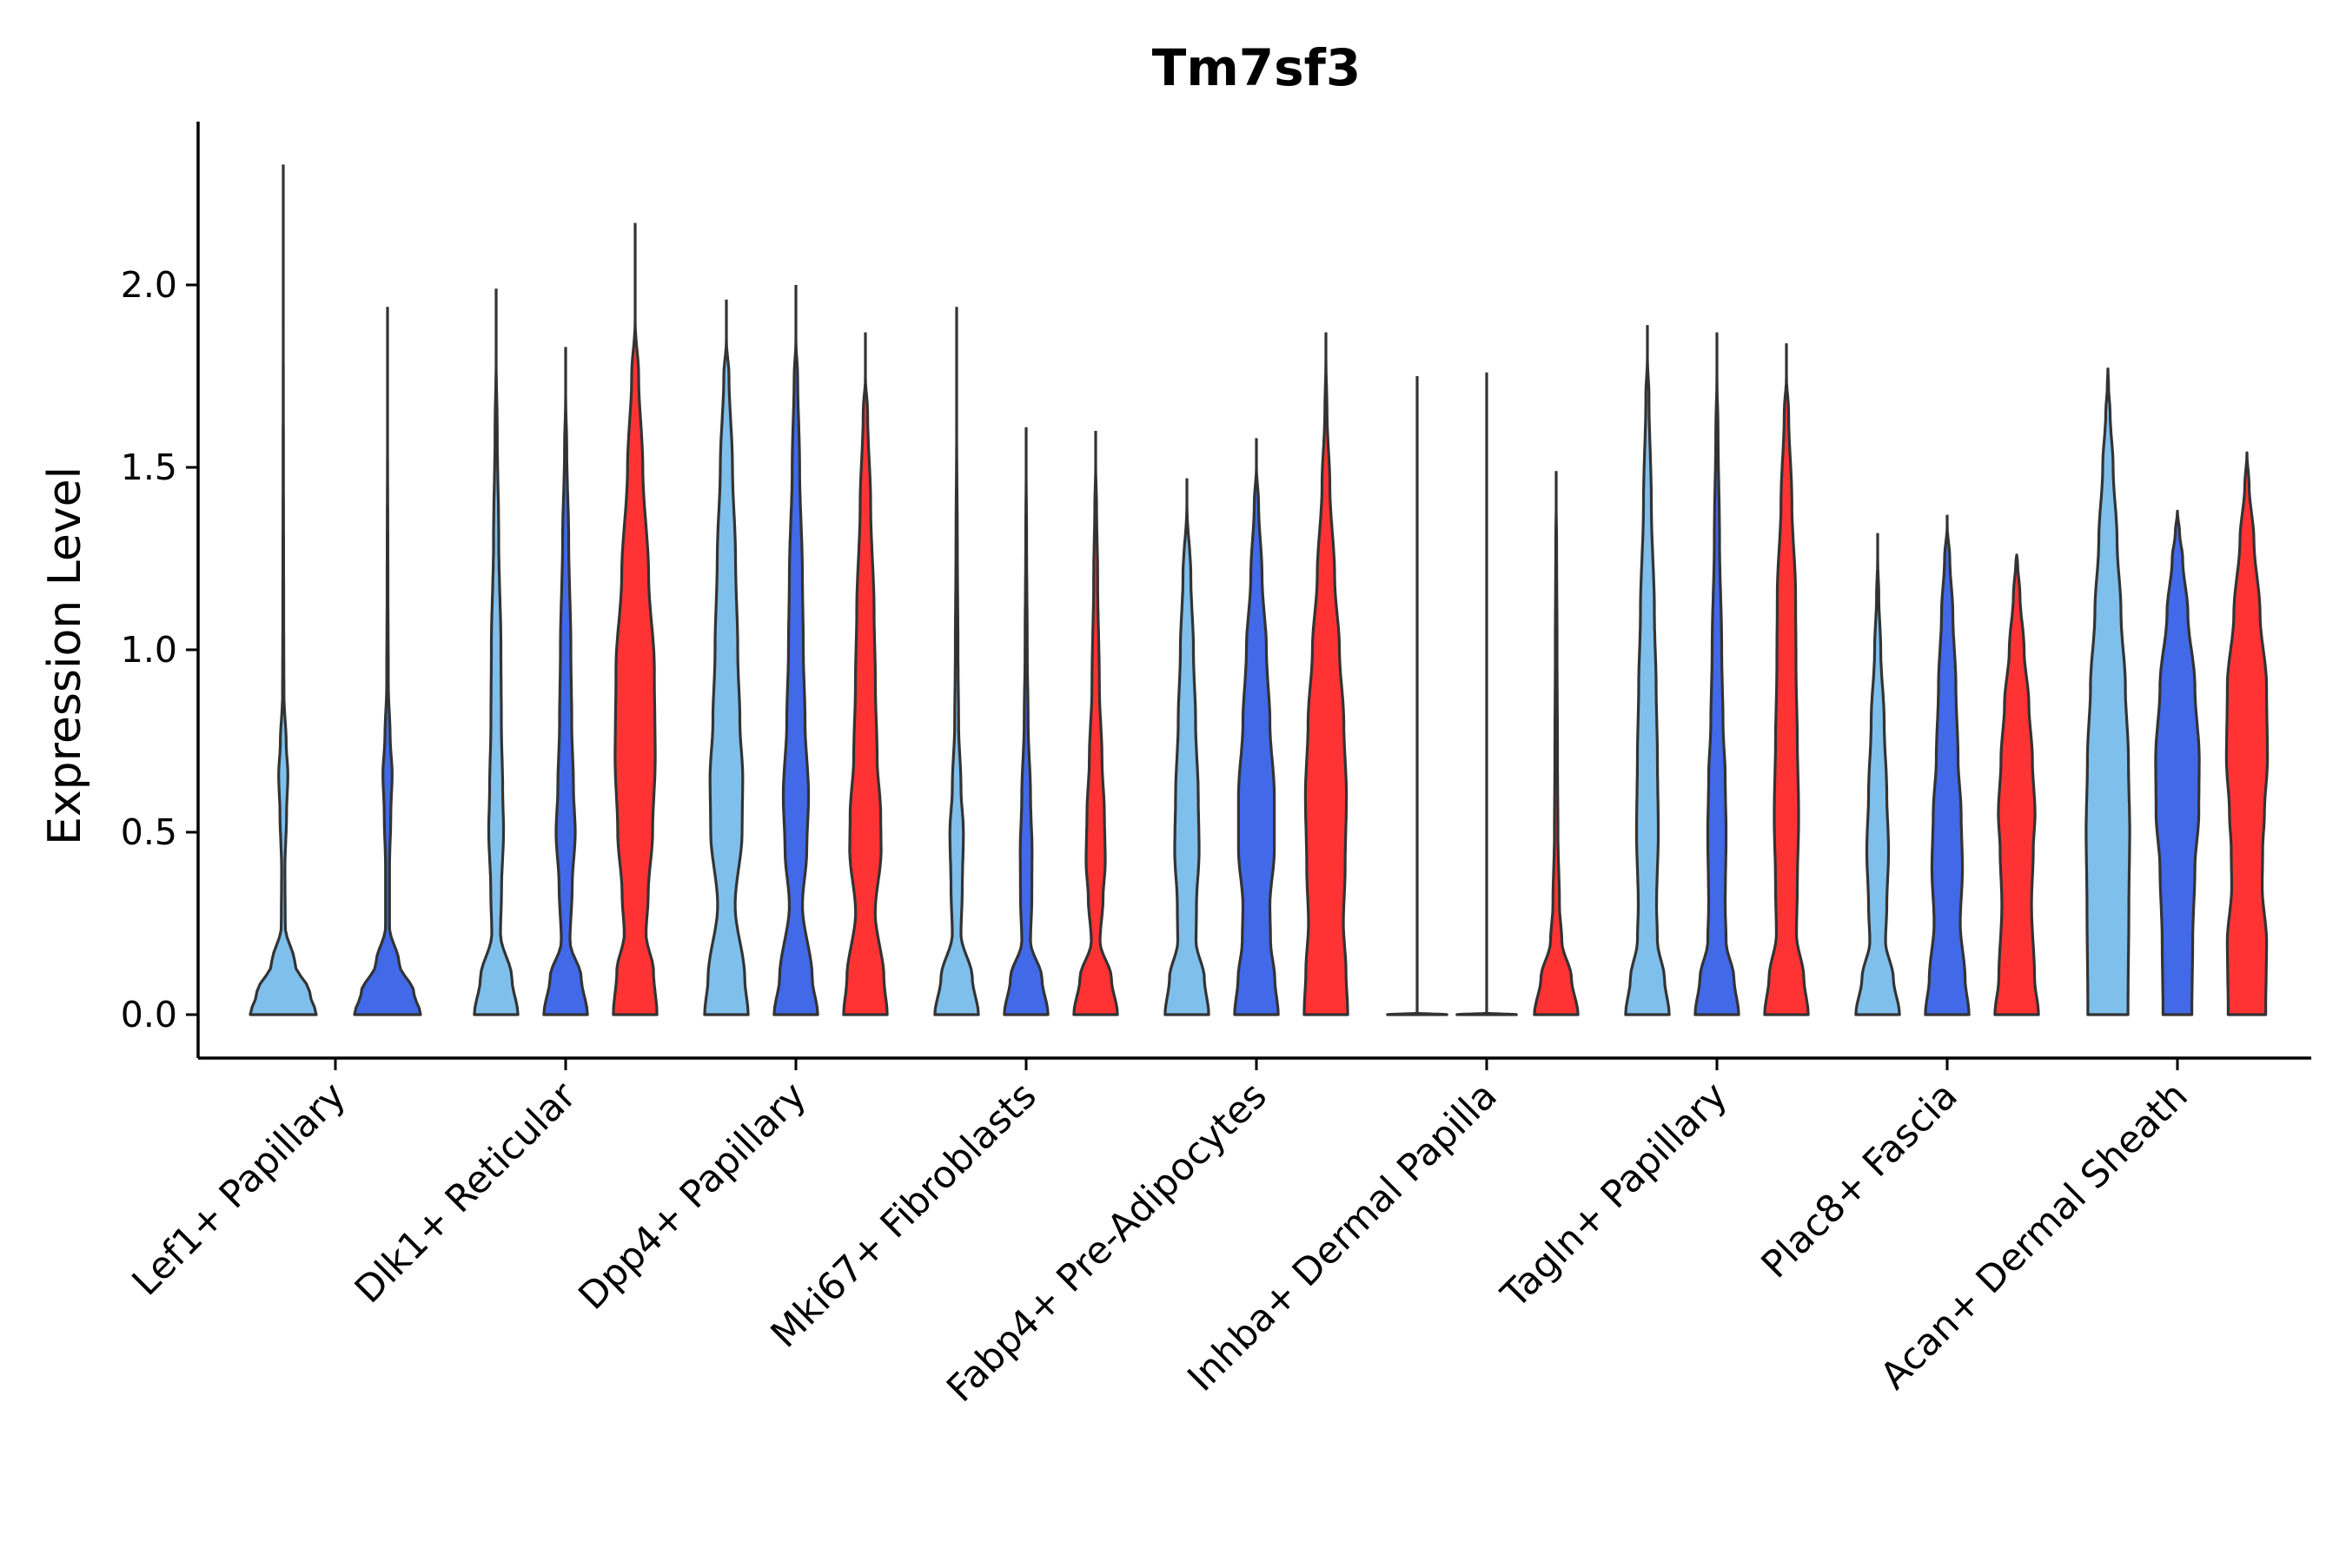  What do you see at coordinates (1859, 1180) in the screenshot?
I see `x-tick-label-plac8-fascia: Plac8+ Fascia` at bounding box center [1859, 1180].